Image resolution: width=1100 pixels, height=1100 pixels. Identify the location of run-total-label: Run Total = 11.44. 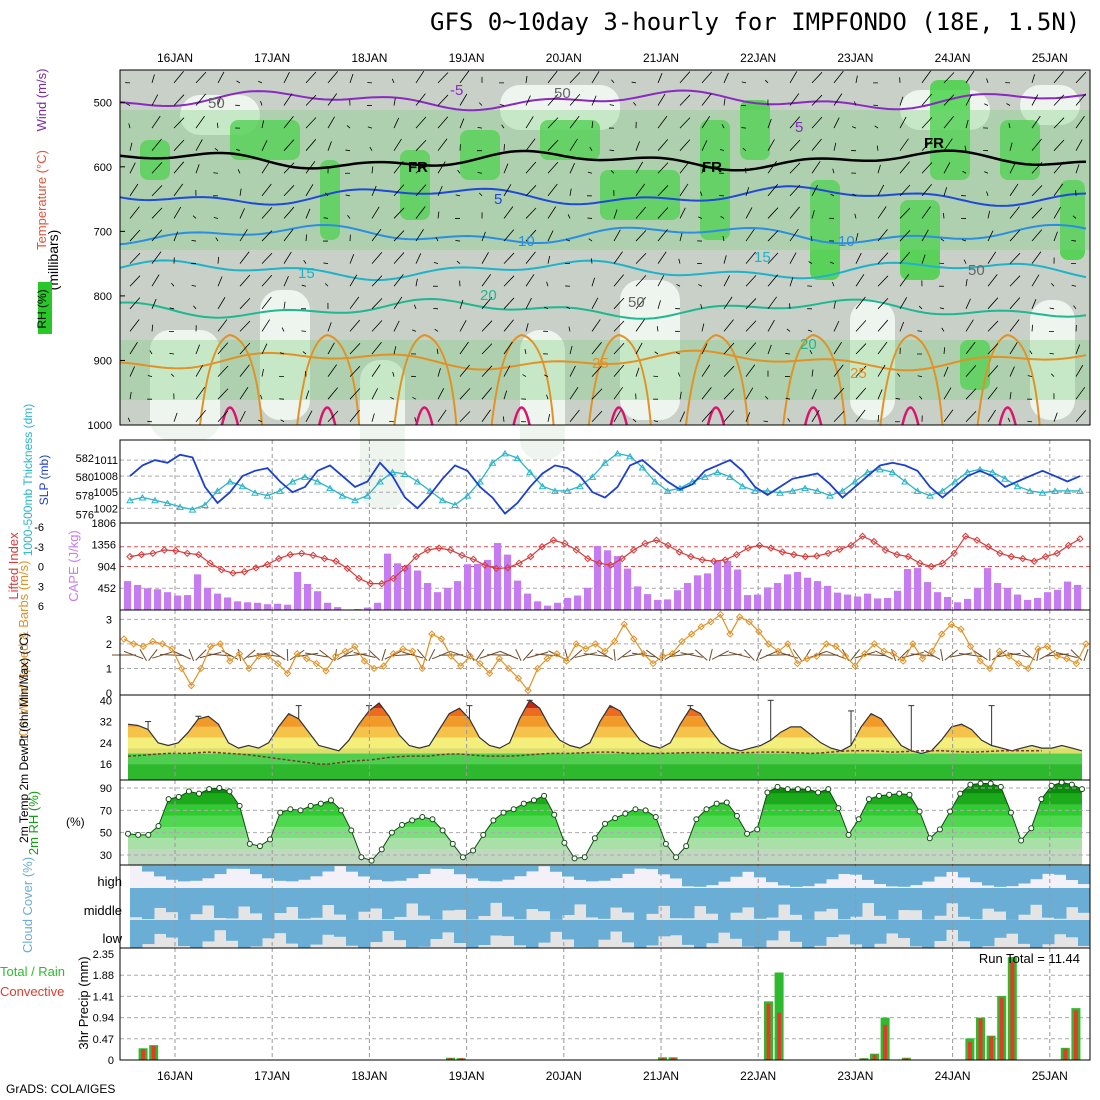
(1029, 958).